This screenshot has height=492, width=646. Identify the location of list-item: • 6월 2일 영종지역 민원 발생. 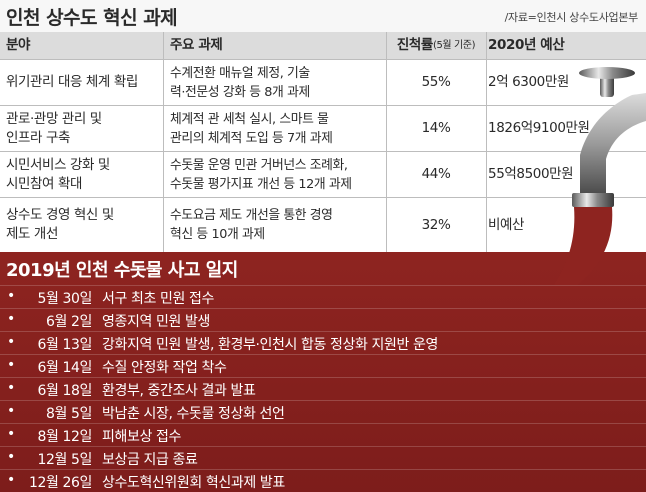
(323, 319).